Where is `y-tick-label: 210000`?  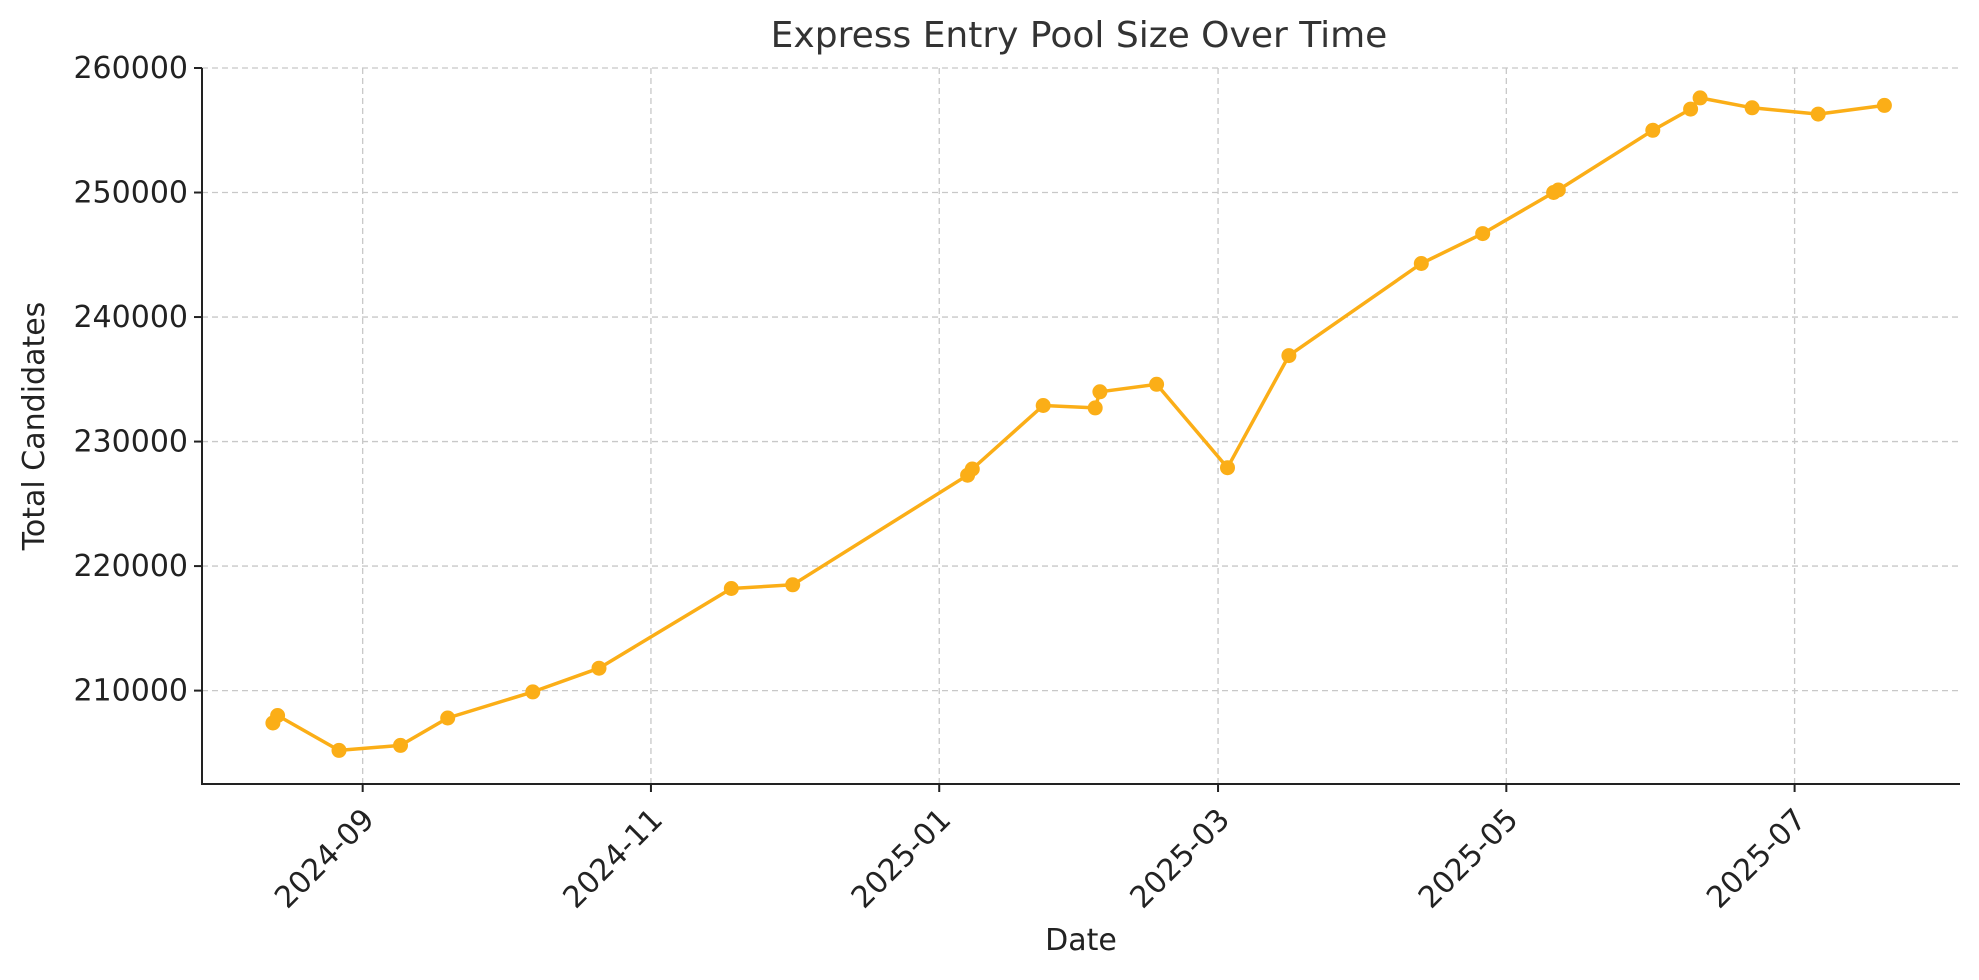
y-tick-label: 210000 is located at coordinates (130, 691).